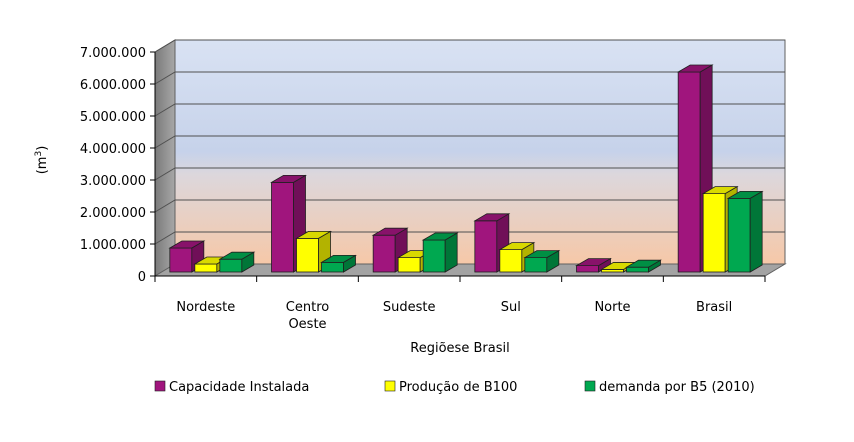 This screenshot has width=854, height=442. I want to click on legend-item: Produção de B100, so click(450, 387).